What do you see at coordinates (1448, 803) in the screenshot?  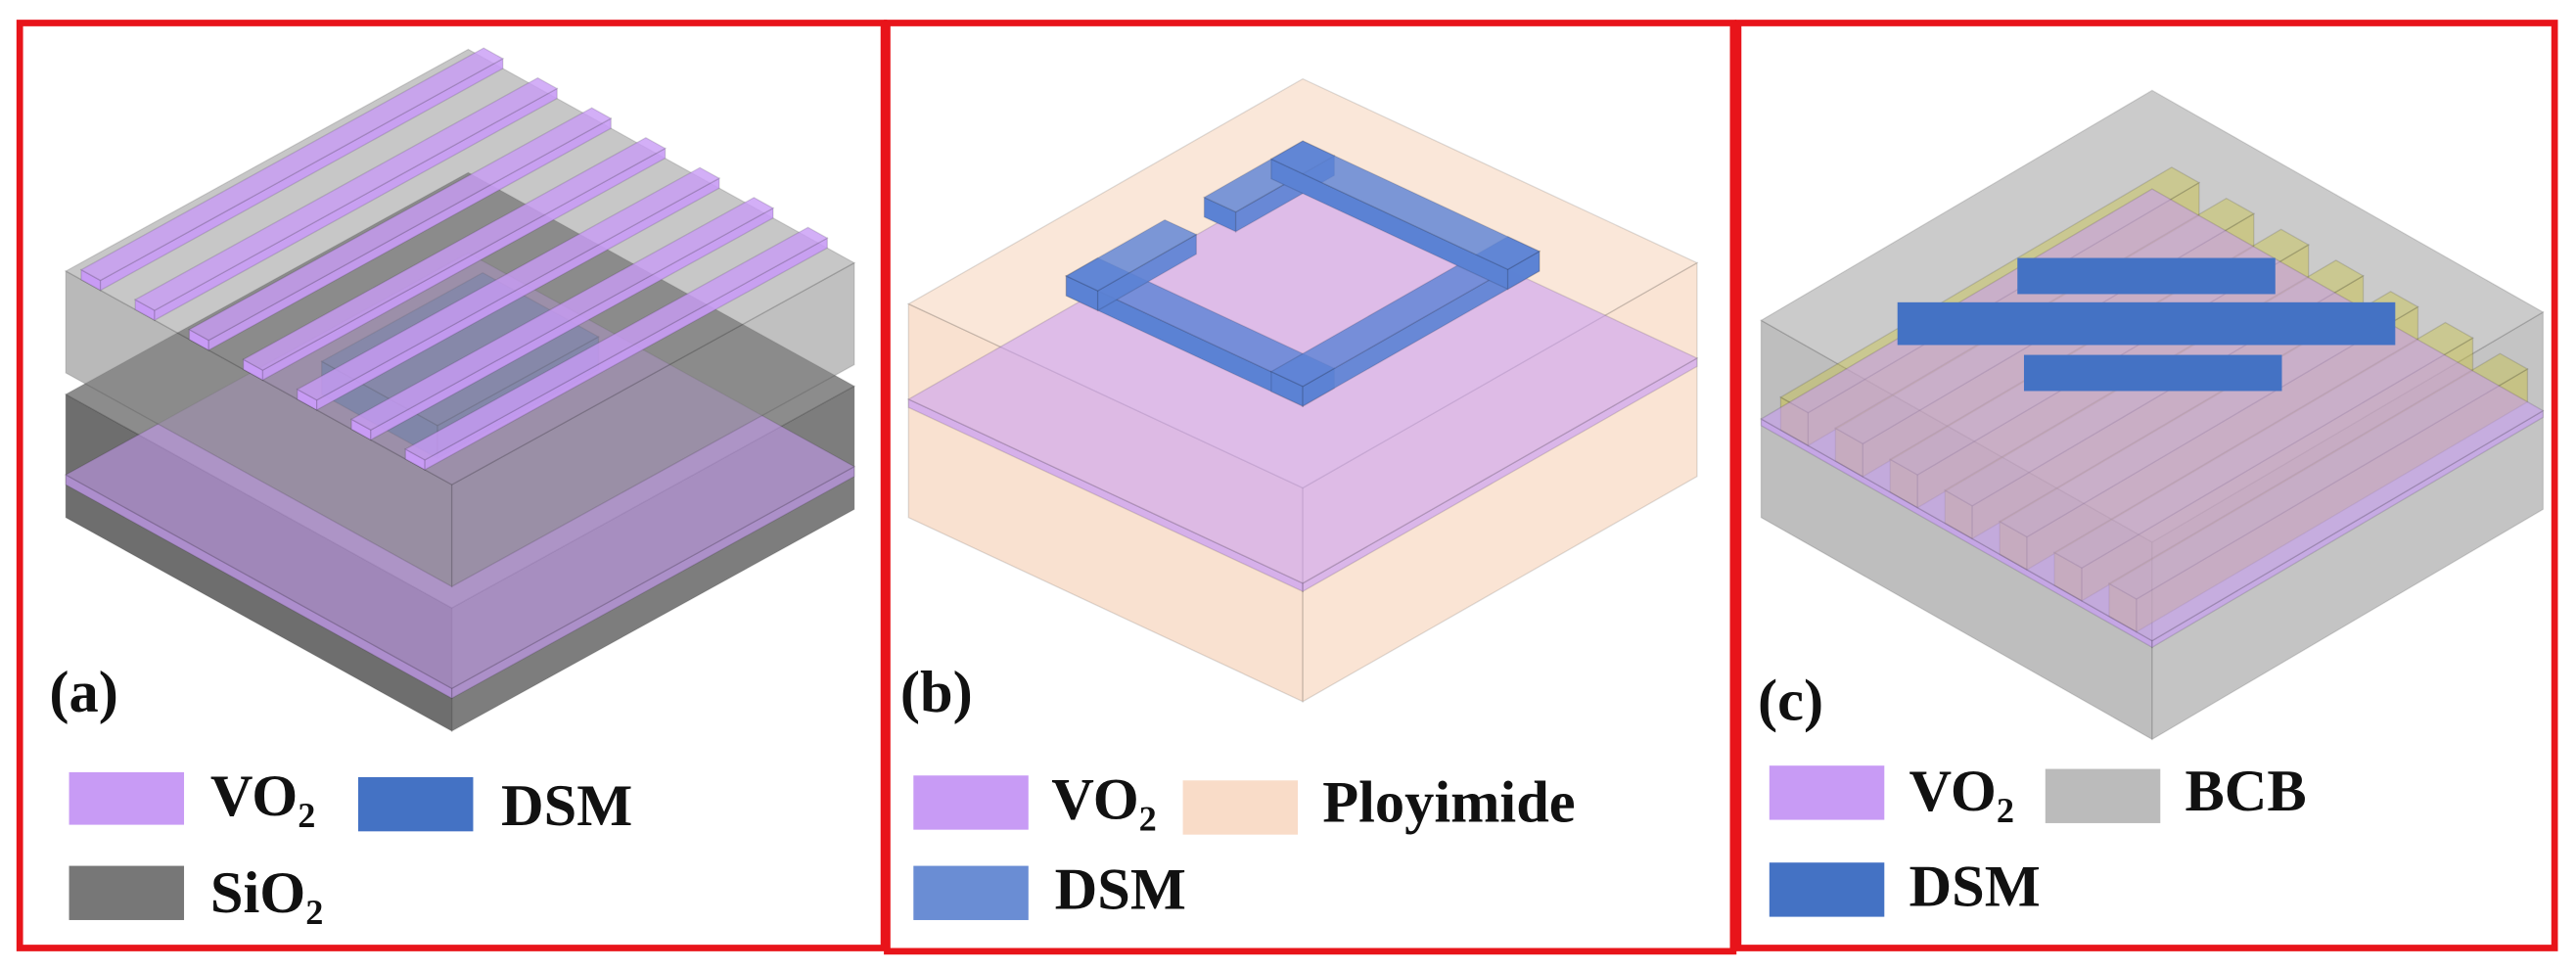 I see `legend-text: Ployimide` at bounding box center [1448, 803].